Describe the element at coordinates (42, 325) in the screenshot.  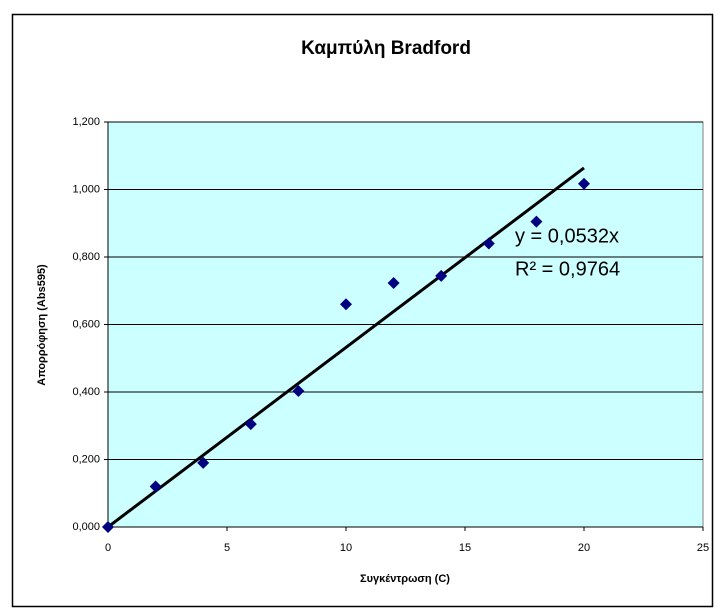
I see `y-axis-label: Απορρόφηση (Abs595)` at that location.